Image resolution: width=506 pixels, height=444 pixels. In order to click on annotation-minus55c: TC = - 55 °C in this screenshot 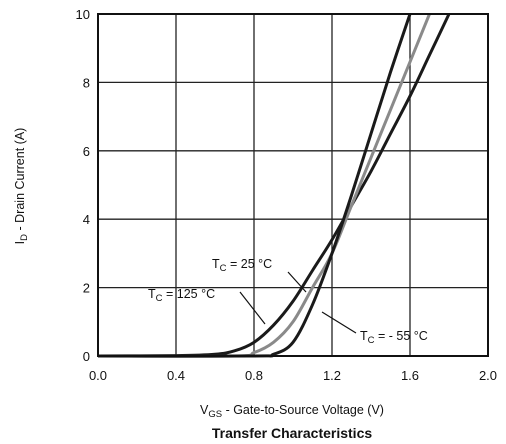, I will do `click(394, 337)`.